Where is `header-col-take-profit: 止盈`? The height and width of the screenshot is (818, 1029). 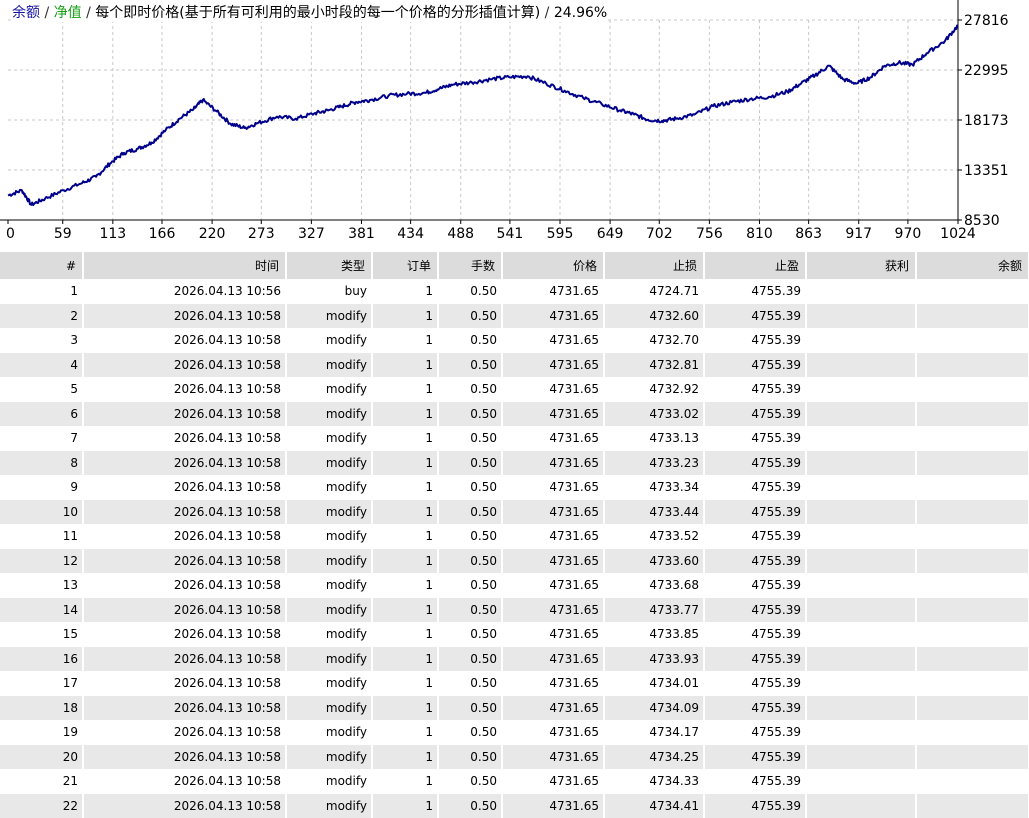 header-col-take-profit: 止盈 is located at coordinates (755, 265).